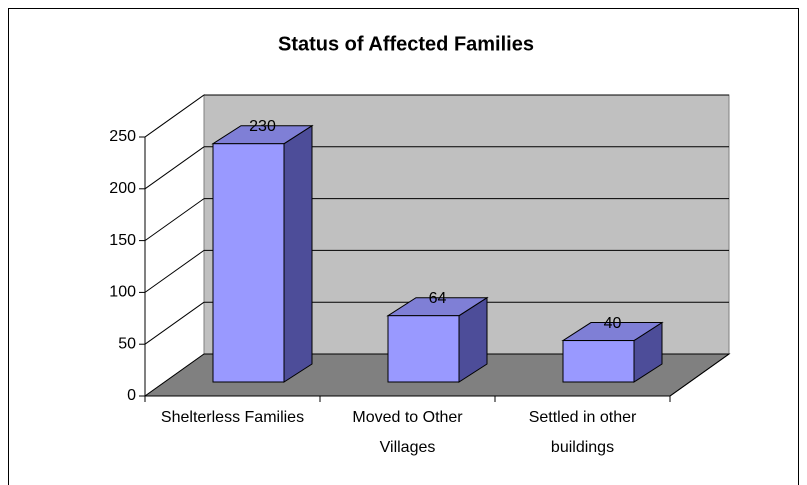 This screenshot has height=485, width=807. I want to click on chart-title: Status of Affected Families, so click(406, 44).